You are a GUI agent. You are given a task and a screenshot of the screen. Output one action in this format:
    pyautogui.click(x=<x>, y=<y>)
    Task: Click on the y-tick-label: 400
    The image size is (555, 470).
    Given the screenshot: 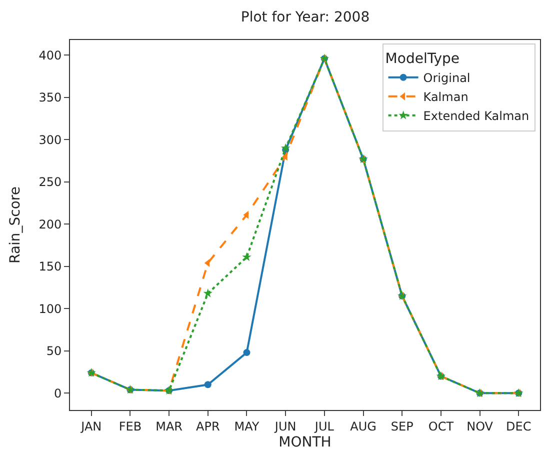 What is the action you would take?
    pyautogui.click(x=50, y=55)
    